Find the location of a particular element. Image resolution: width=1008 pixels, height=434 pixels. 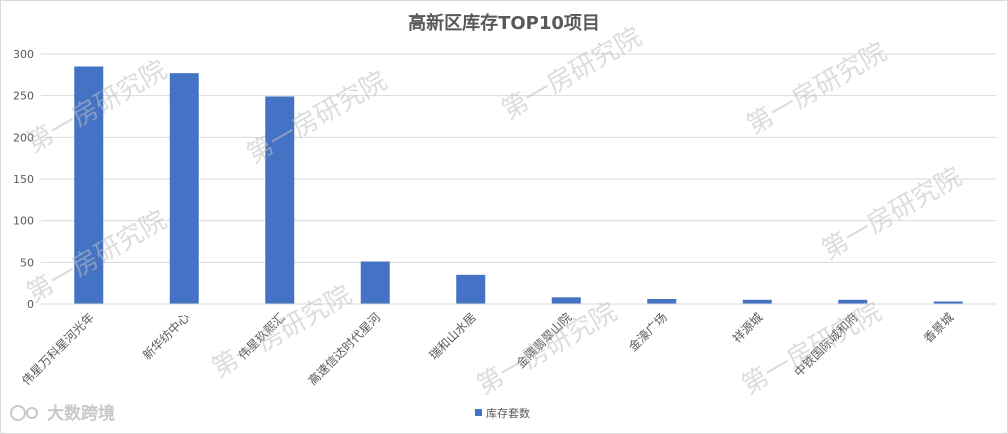

y-tick-label: 150 is located at coordinates (23, 179).